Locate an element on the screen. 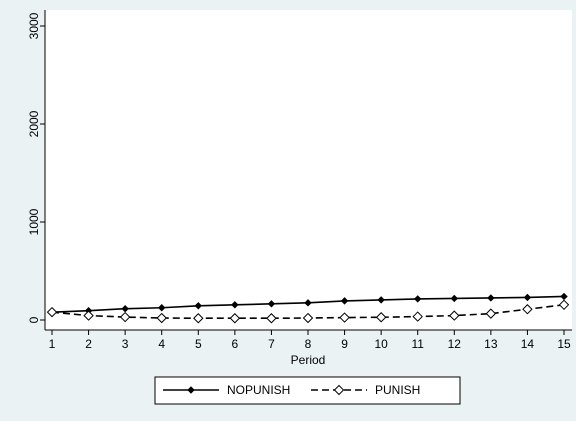 The image size is (576, 421). x-tick-label: 8 is located at coordinates (308, 344).